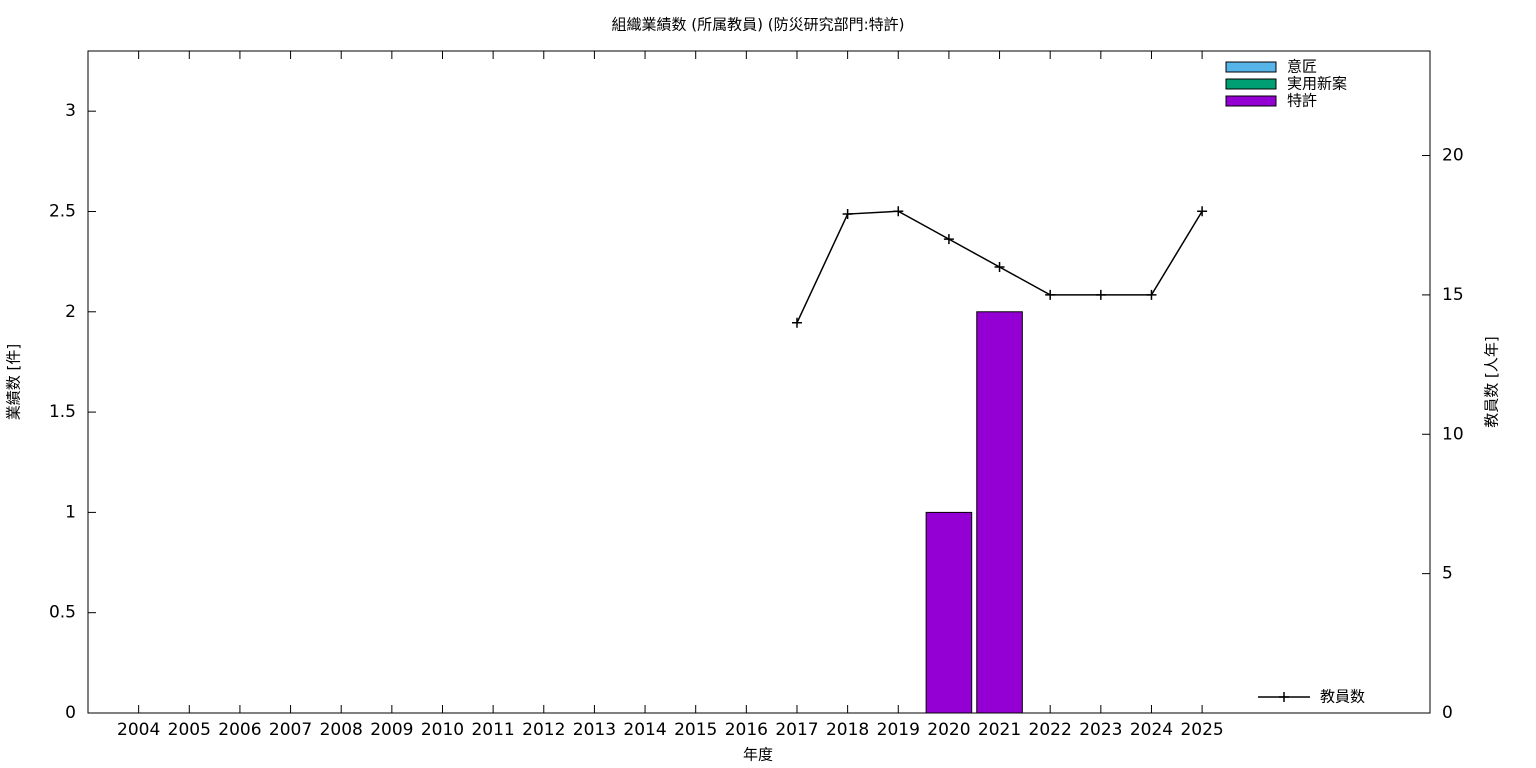 The height and width of the screenshot is (768, 1536). Describe the element at coordinates (290, 730) in the screenshot. I see `x-tick-label: 2007` at that location.